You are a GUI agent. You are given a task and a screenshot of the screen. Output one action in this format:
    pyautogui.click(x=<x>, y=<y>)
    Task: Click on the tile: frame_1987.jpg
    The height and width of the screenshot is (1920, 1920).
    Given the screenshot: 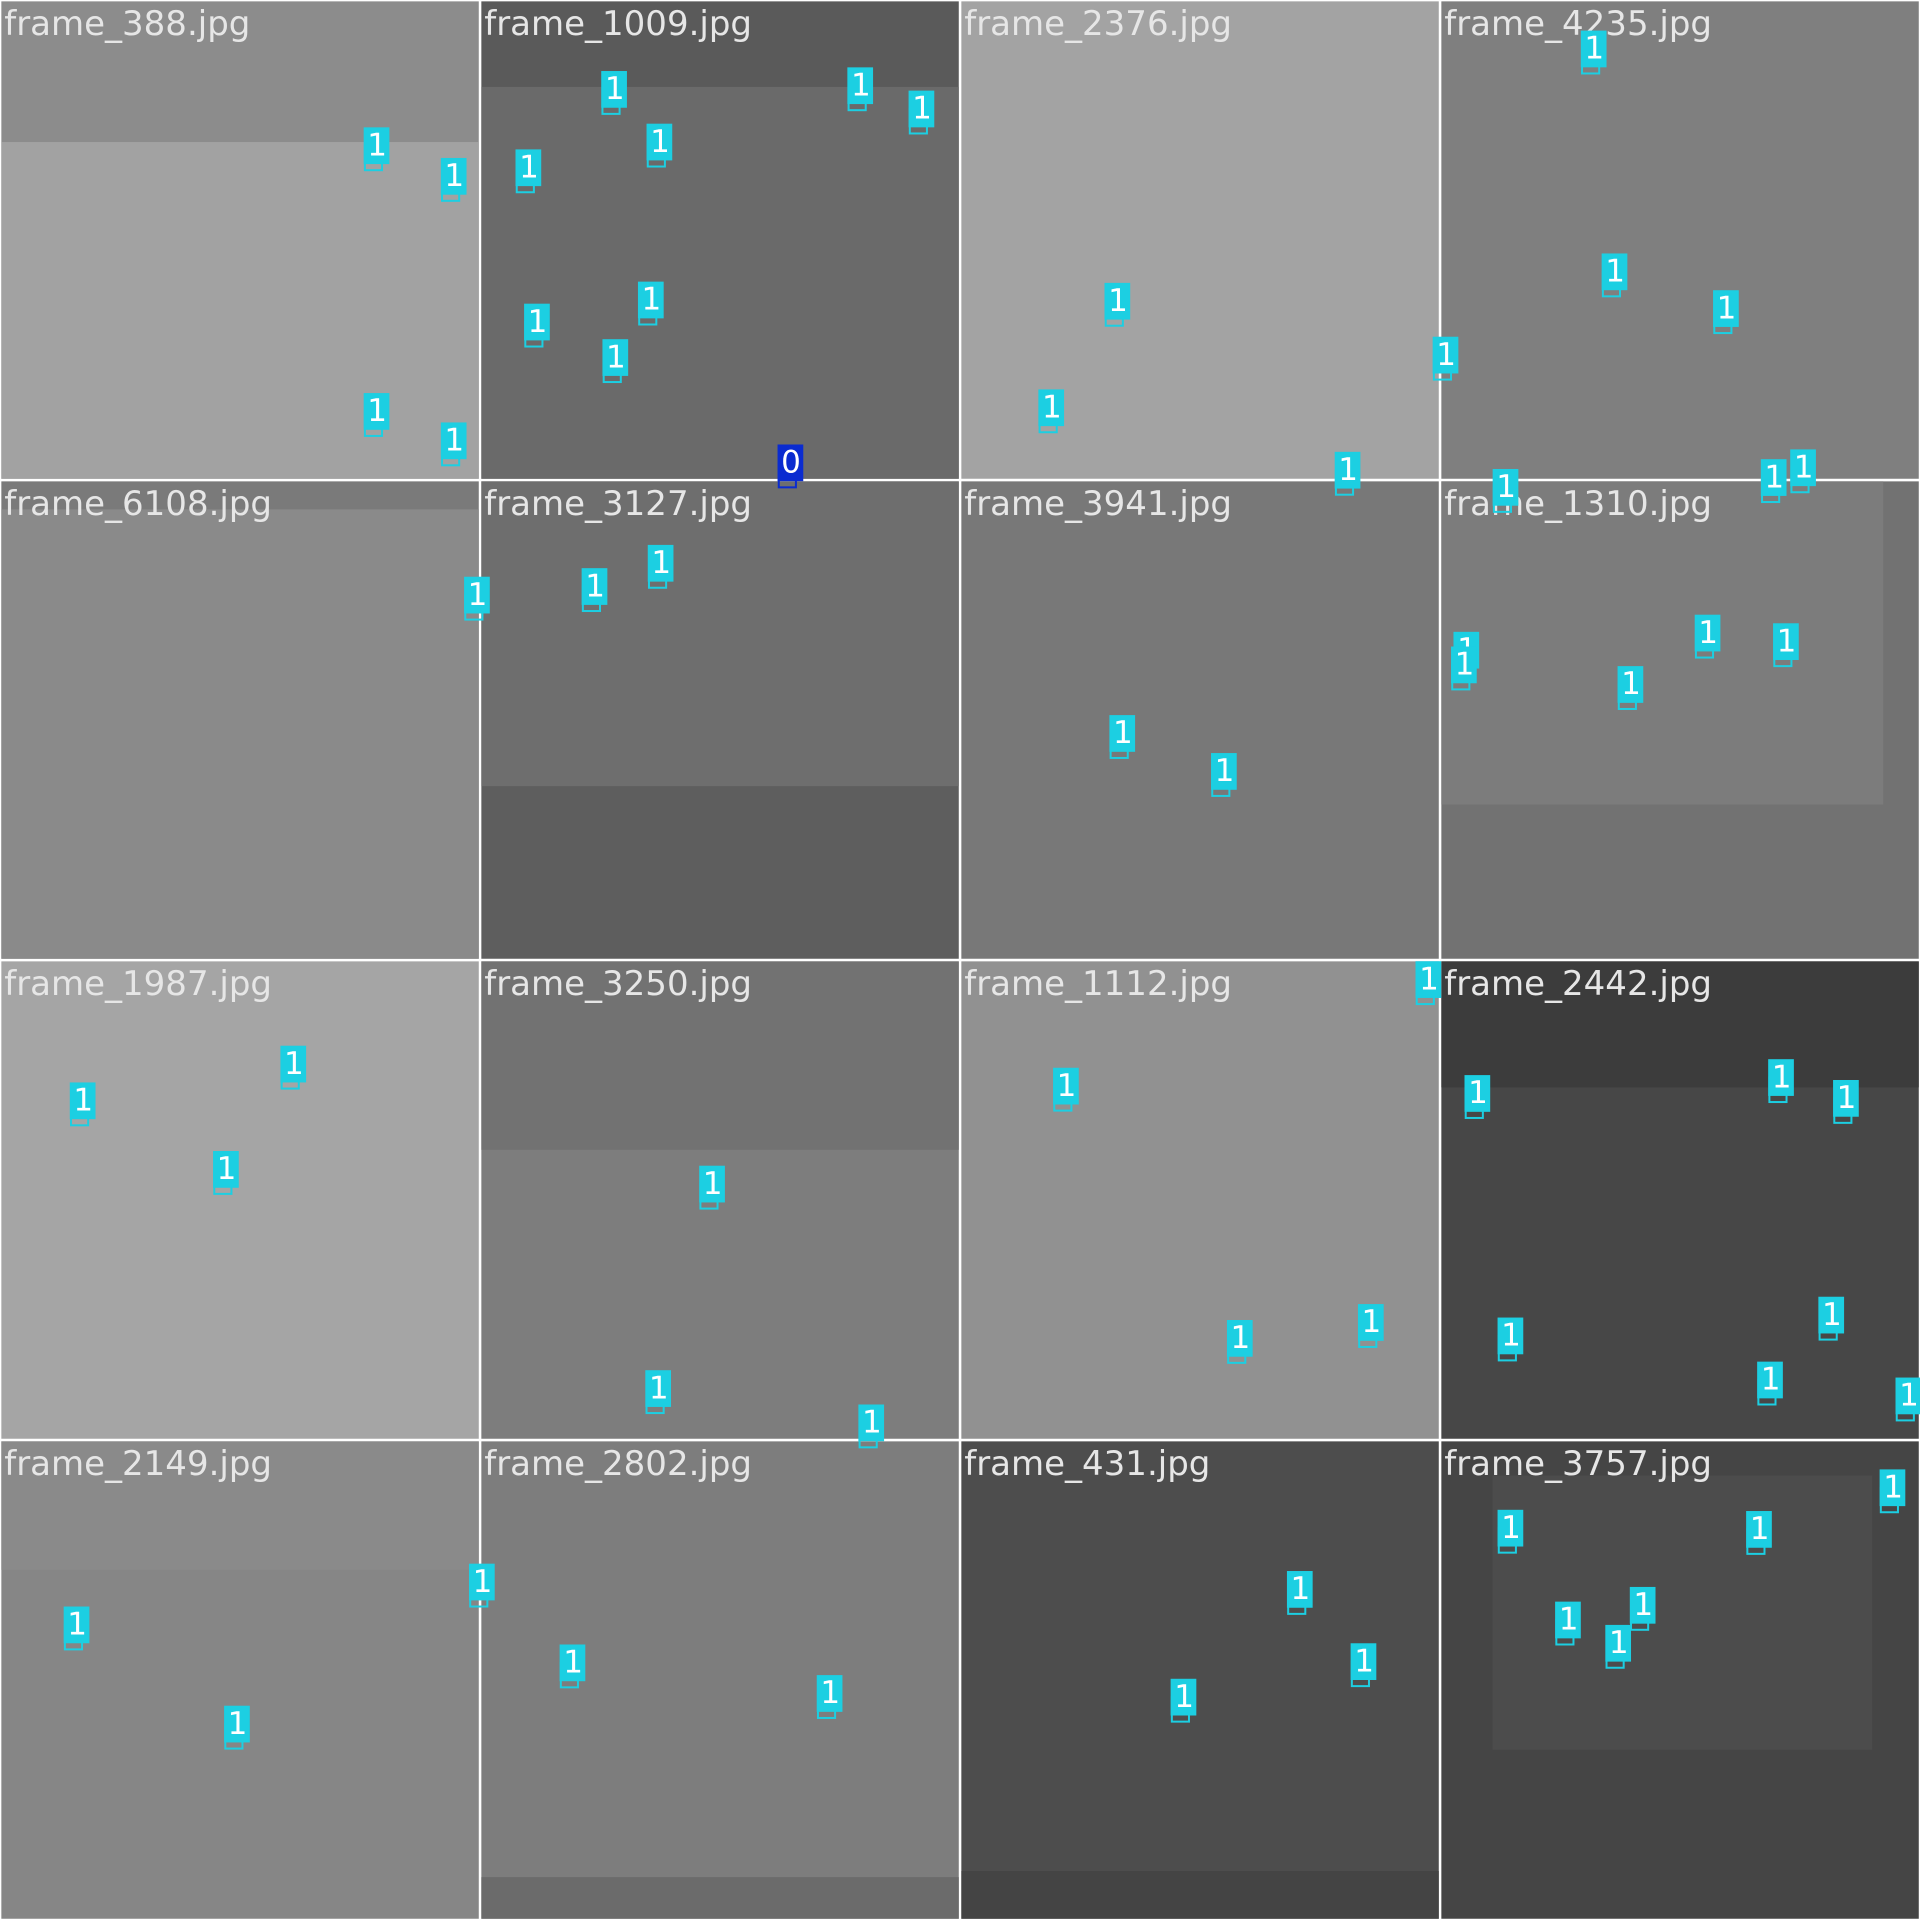 What is the action you would take?
    pyautogui.click(x=240, y=1200)
    